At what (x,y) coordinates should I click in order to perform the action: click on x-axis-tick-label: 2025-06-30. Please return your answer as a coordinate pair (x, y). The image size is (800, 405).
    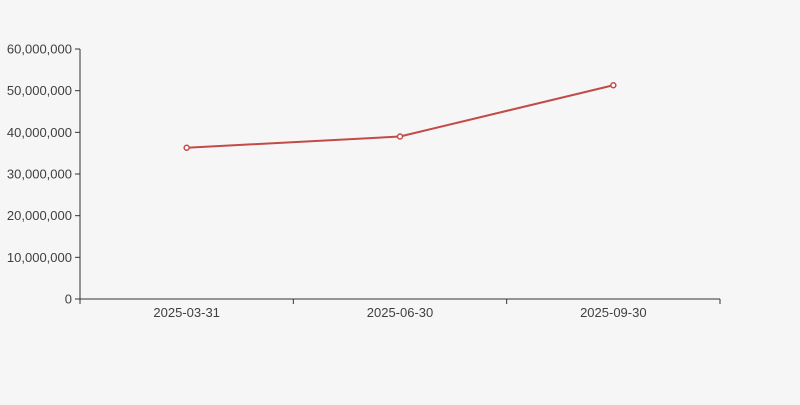
    Looking at the image, I should click on (400, 312).